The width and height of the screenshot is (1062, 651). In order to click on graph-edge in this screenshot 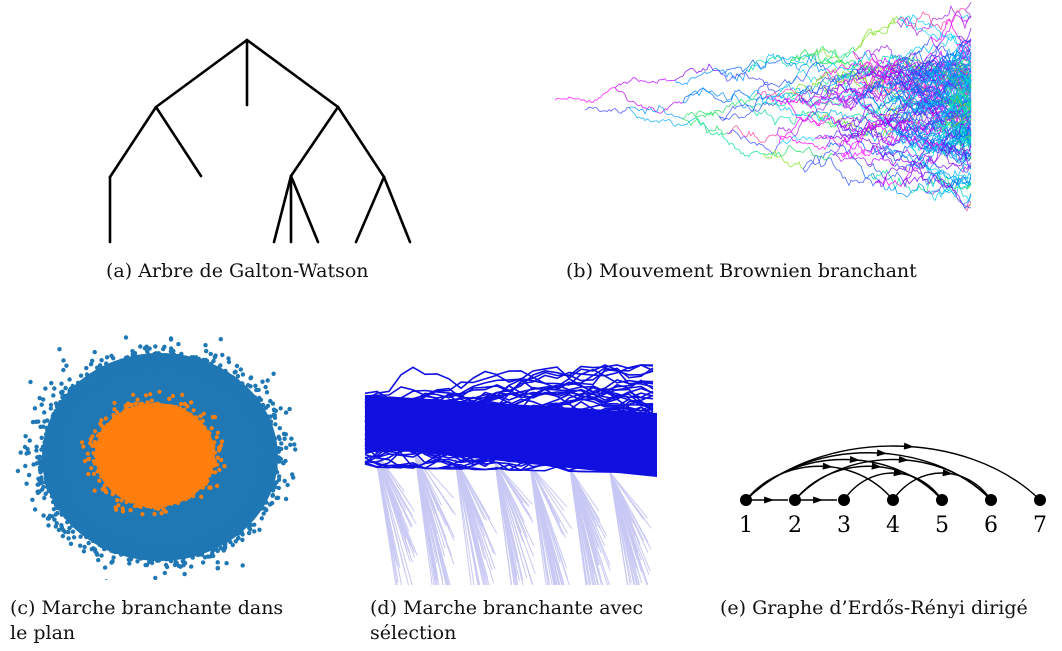, I will do `click(868, 483)`.